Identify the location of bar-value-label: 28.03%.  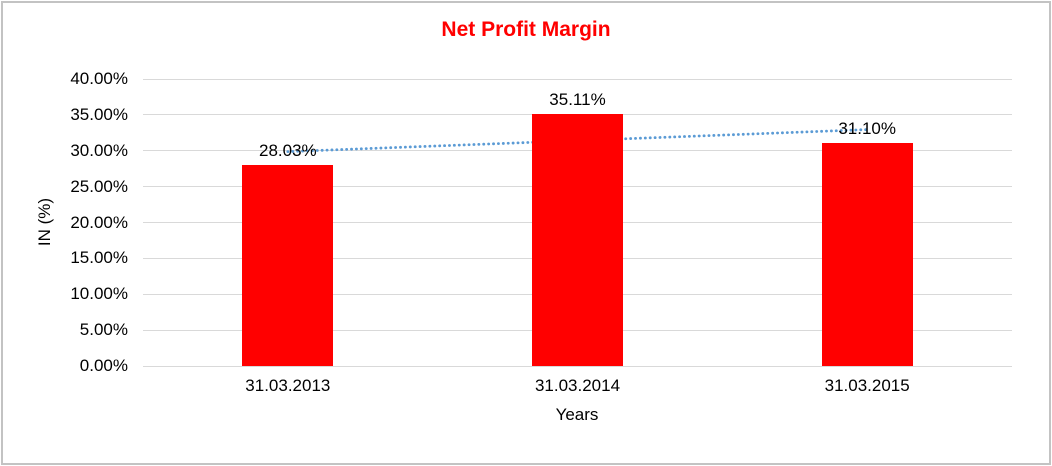
(287, 150).